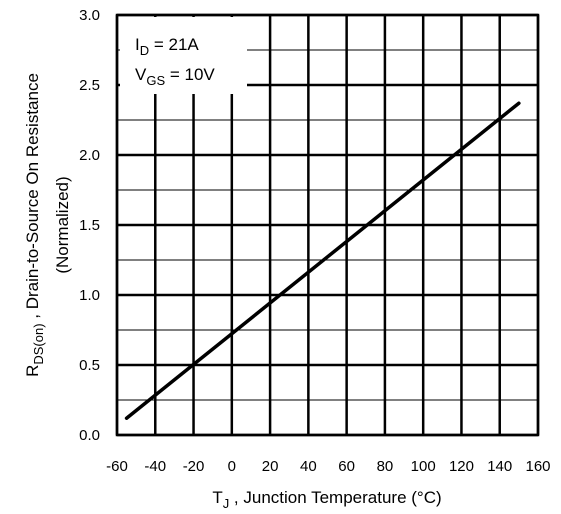 Image resolution: width=561 pixels, height=514 pixels. Describe the element at coordinates (167, 46) in the screenshot. I see `annotation-id: ID = 21A` at that location.